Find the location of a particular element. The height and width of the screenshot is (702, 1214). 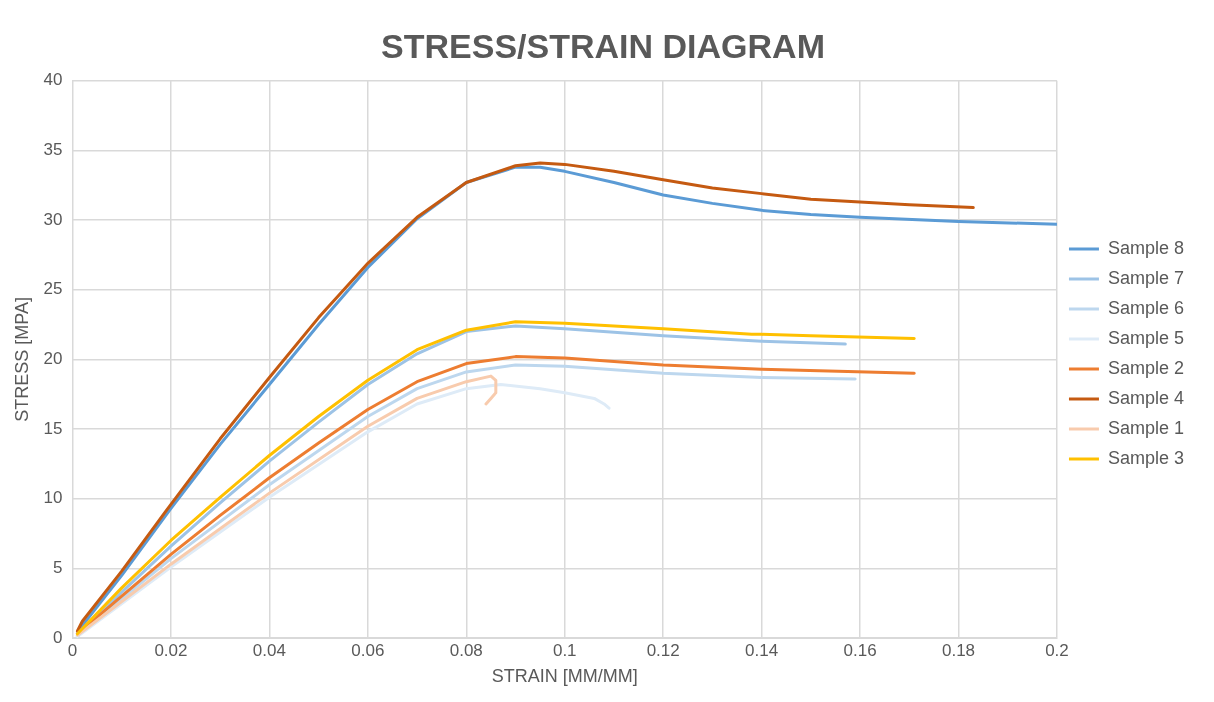

y-tick-label: 10 is located at coordinates (53, 498).